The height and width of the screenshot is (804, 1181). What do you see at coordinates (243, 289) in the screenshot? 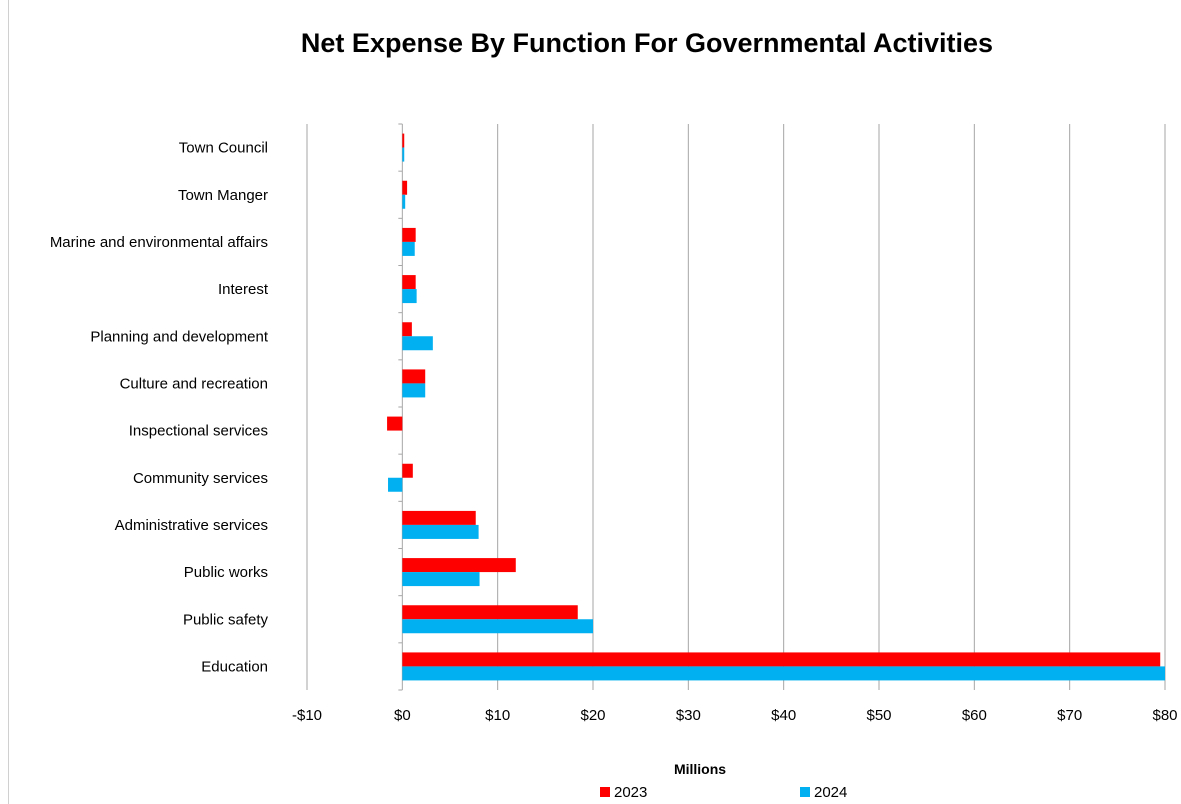
I see `category-label: Interest` at bounding box center [243, 289].